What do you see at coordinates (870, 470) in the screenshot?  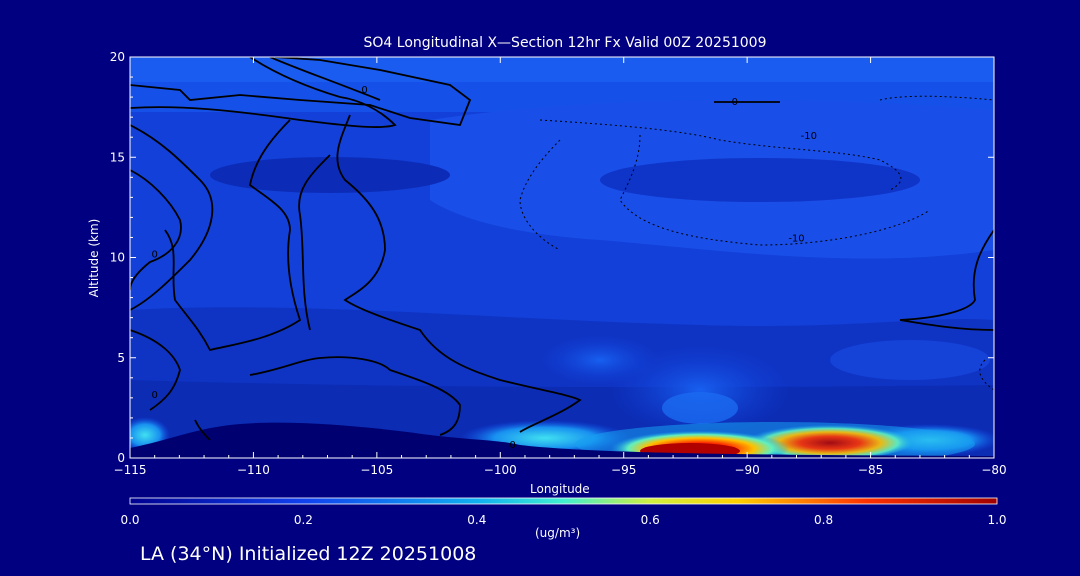 I see `x-tick-label: −85` at bounding box center [870, 470].